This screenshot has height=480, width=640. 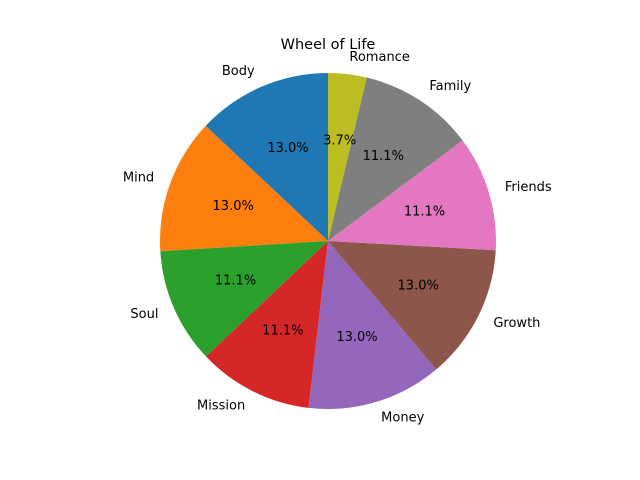 I want to click on slice-label-mind: Mind, so click(x=138, y=178).